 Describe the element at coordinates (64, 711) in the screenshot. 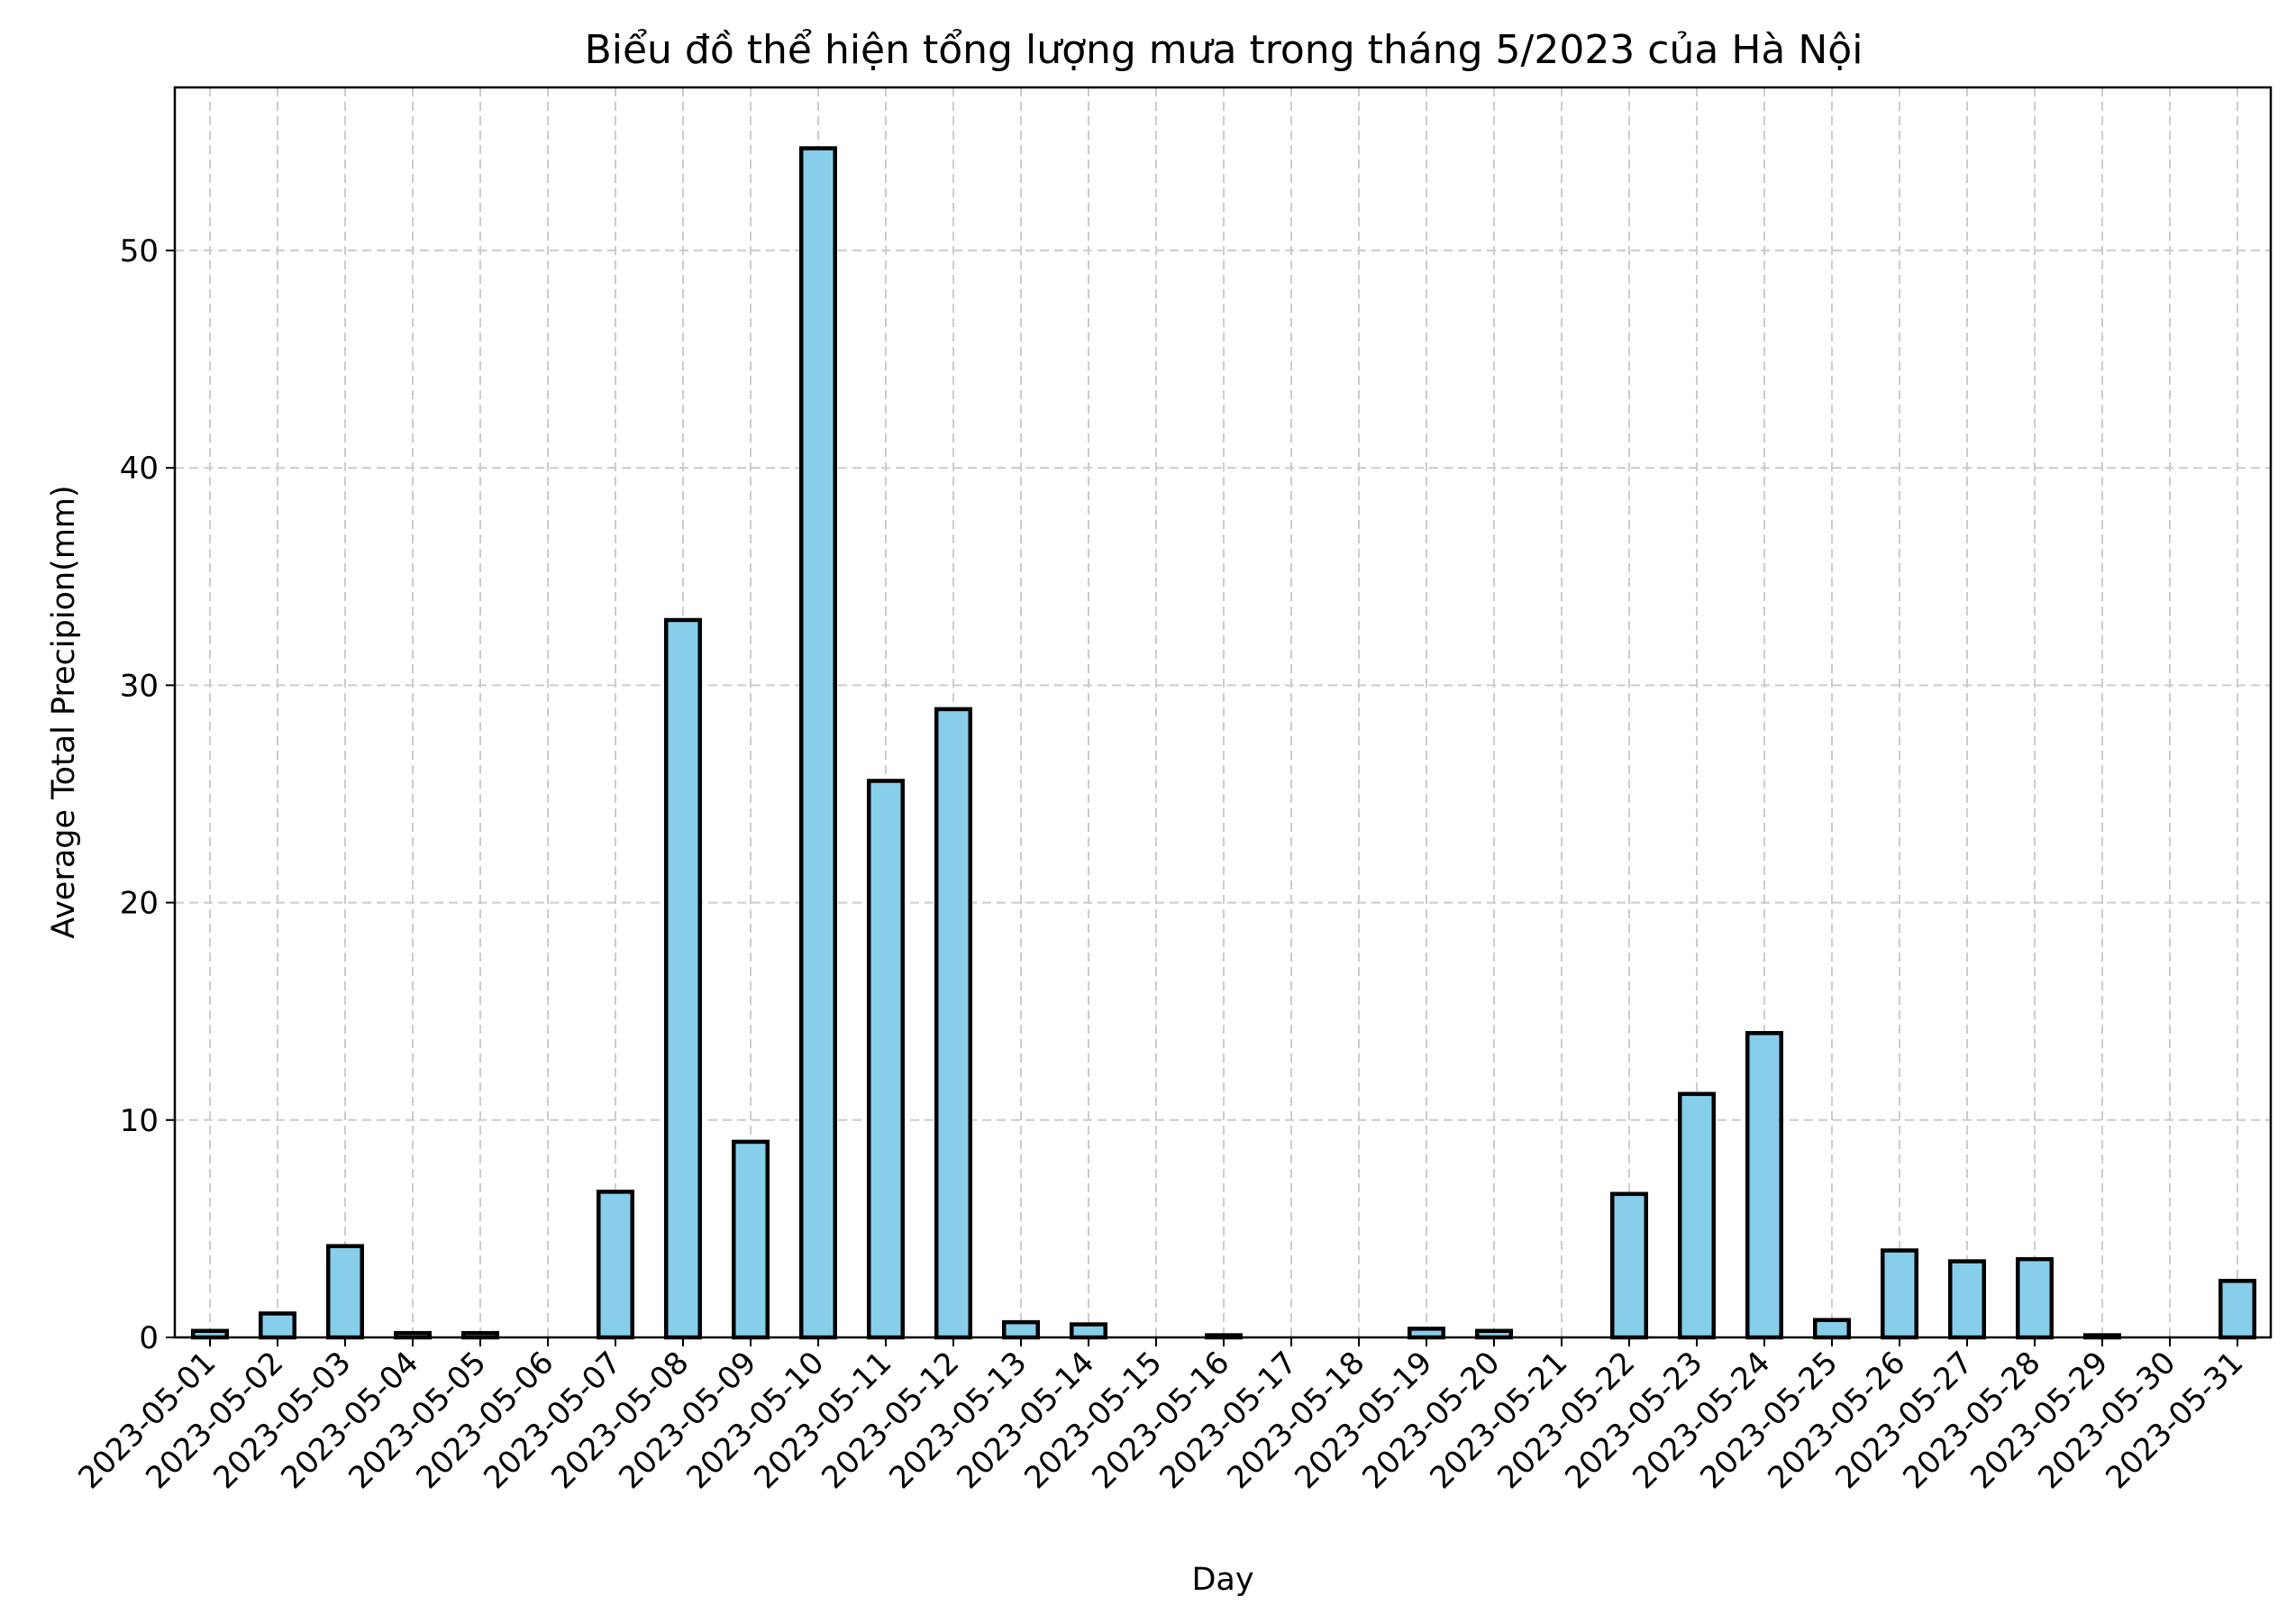

I see `y-axis-label: Average Total Precipion(mm)` at that location.